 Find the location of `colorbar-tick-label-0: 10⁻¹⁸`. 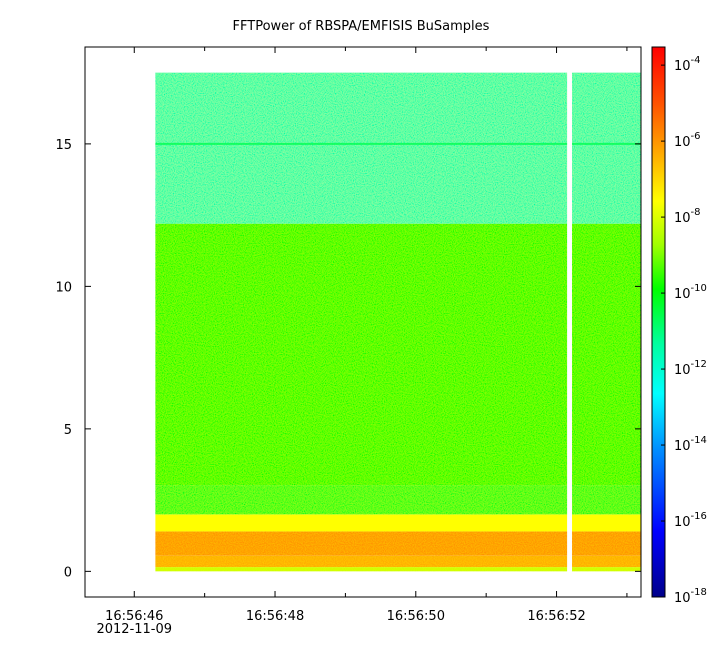

colorbar-tick-label-0: 10⁻¹⁸ is located at coordinates (690, 596).